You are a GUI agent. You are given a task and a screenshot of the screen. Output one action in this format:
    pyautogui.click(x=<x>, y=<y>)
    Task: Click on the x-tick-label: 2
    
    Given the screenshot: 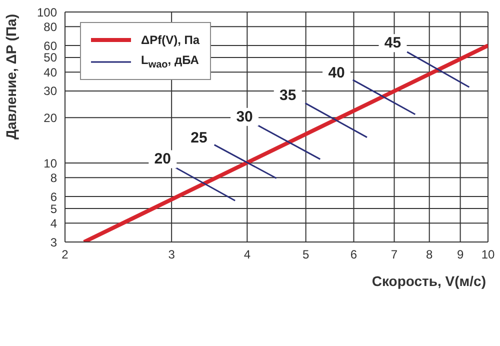 What is the action you would take?
    pyautogui.click(x=65, y=255)
    